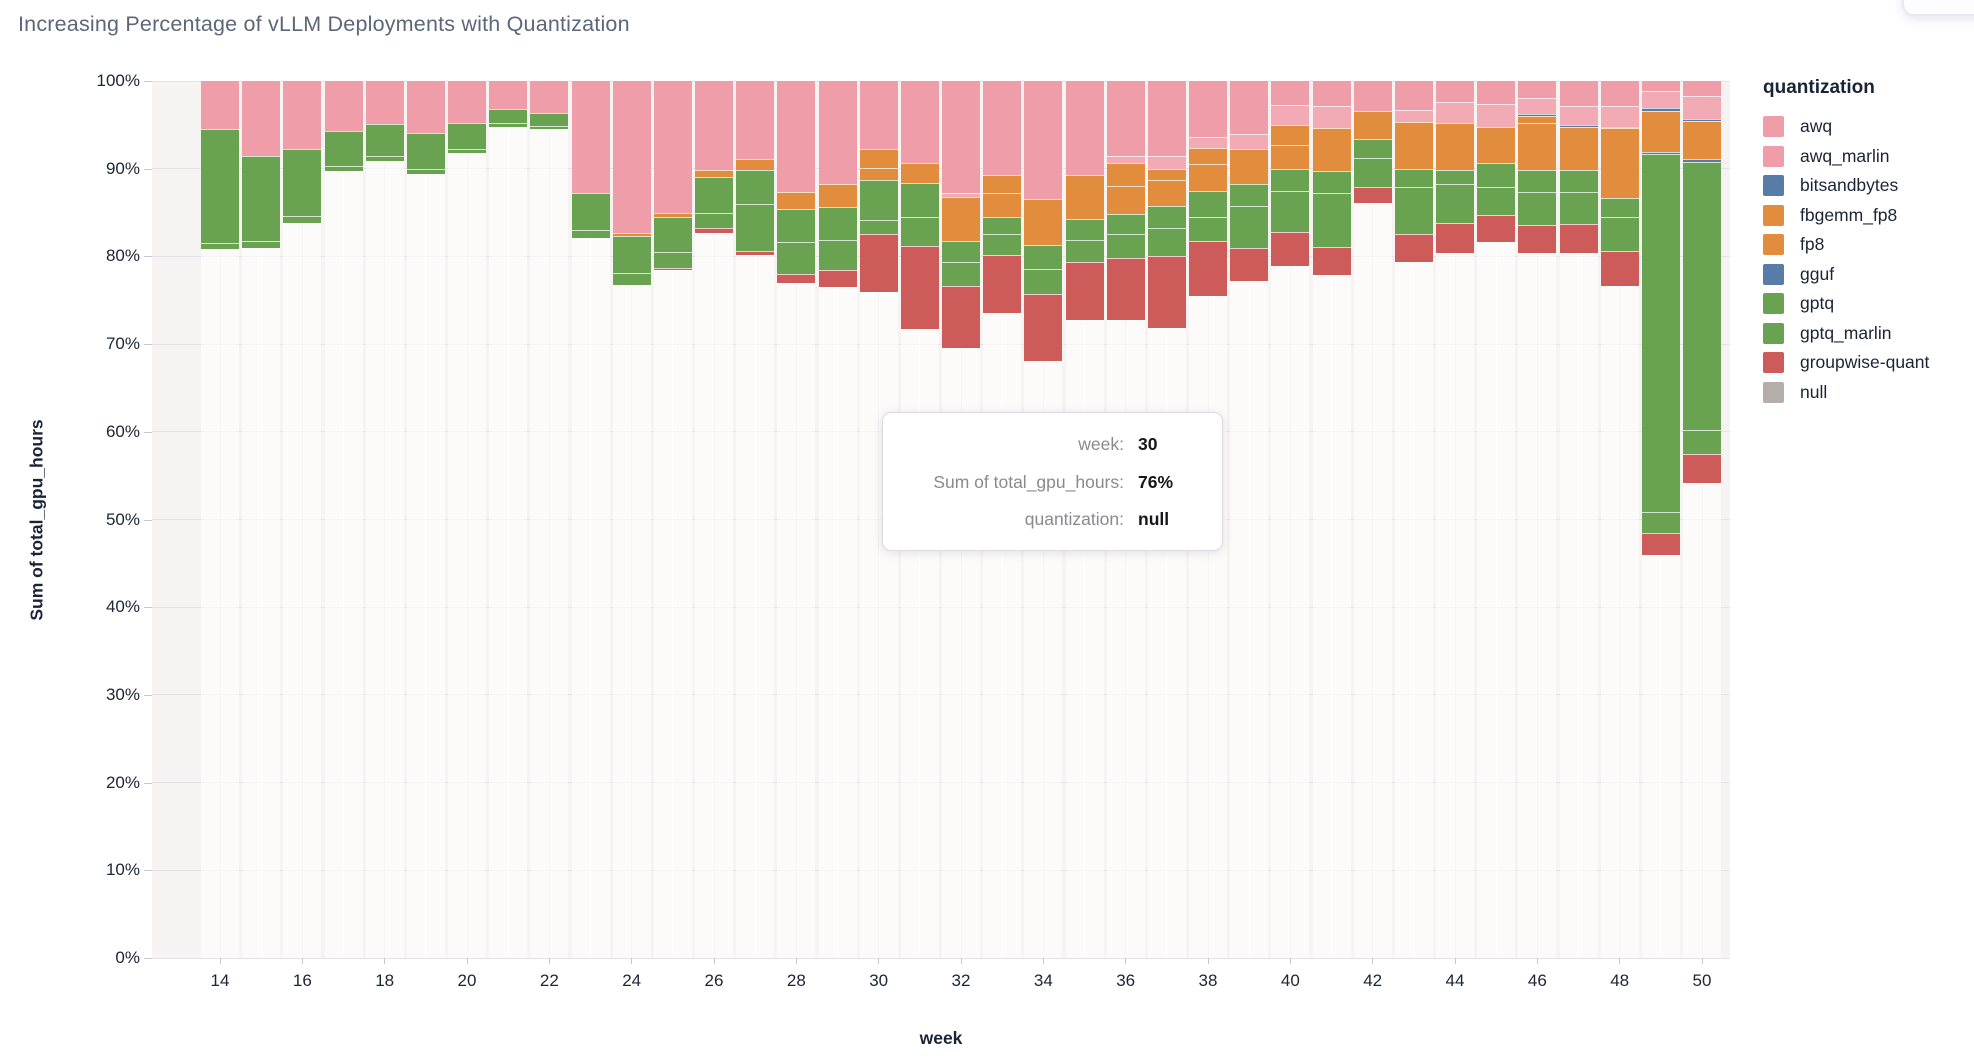  I want to click on legend-swatch, so click(1773, 333).